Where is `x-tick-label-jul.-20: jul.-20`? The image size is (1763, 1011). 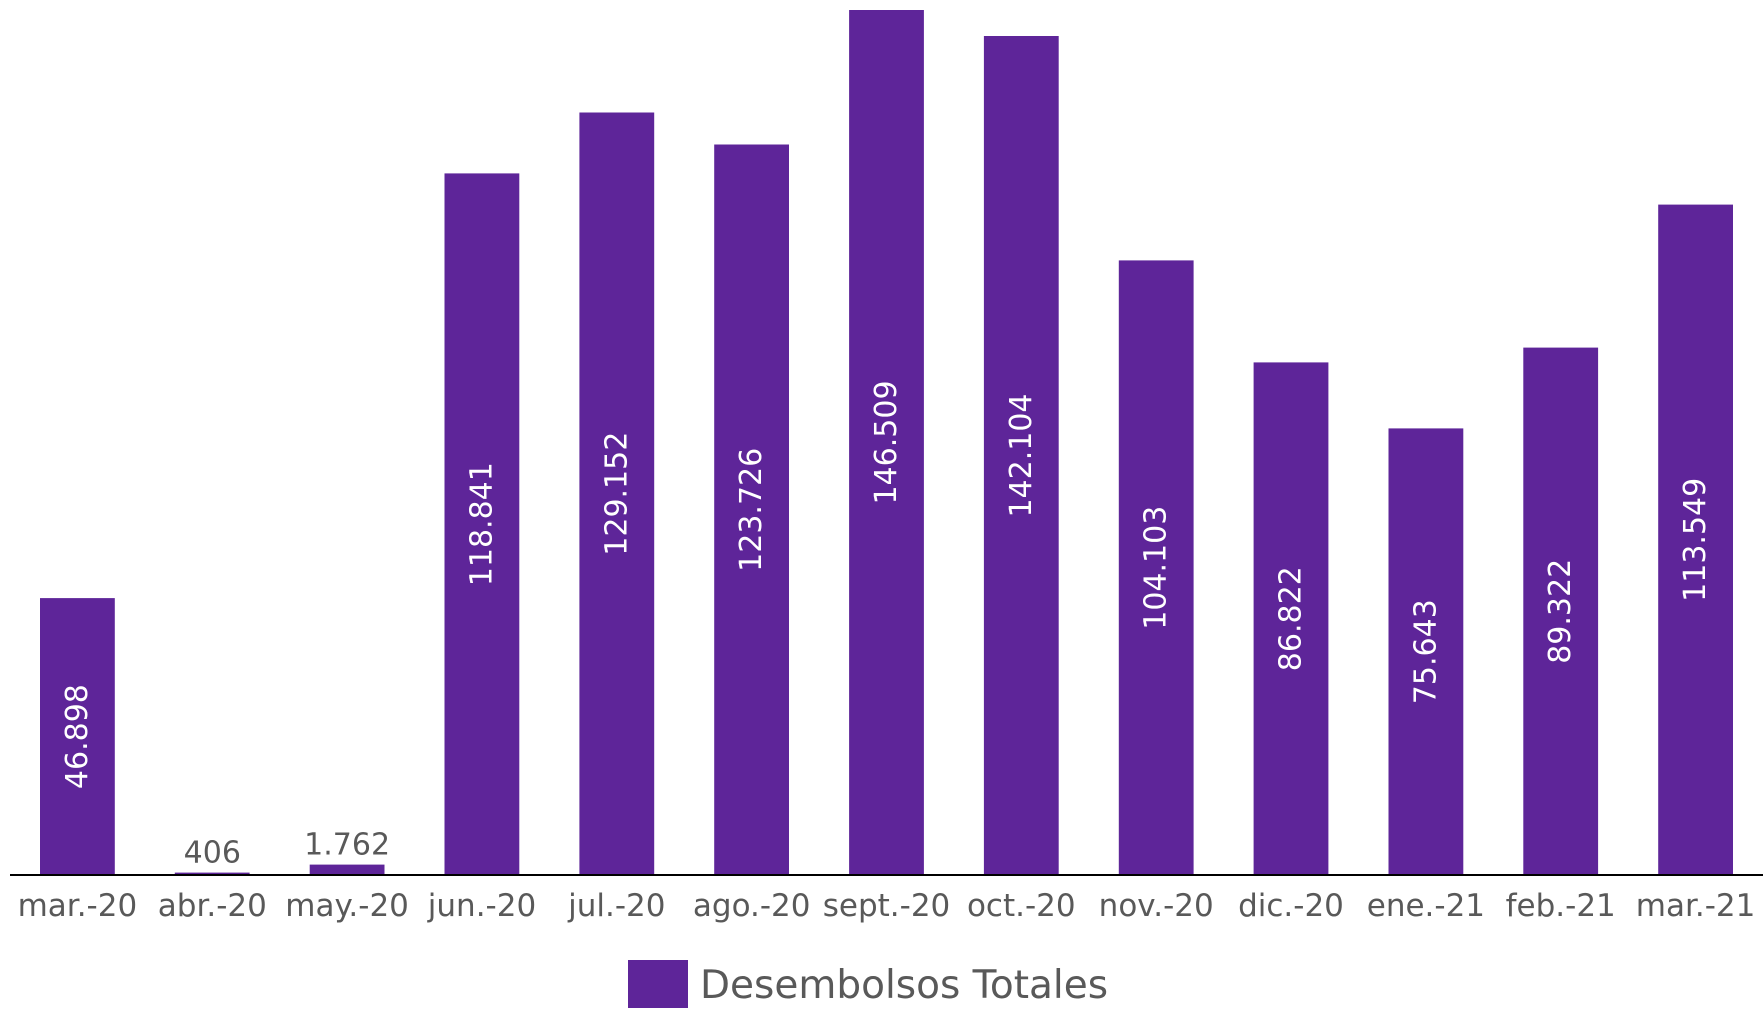
x-tick-label-jul.-20: jul.-20 is located at coordinates (616, 906).